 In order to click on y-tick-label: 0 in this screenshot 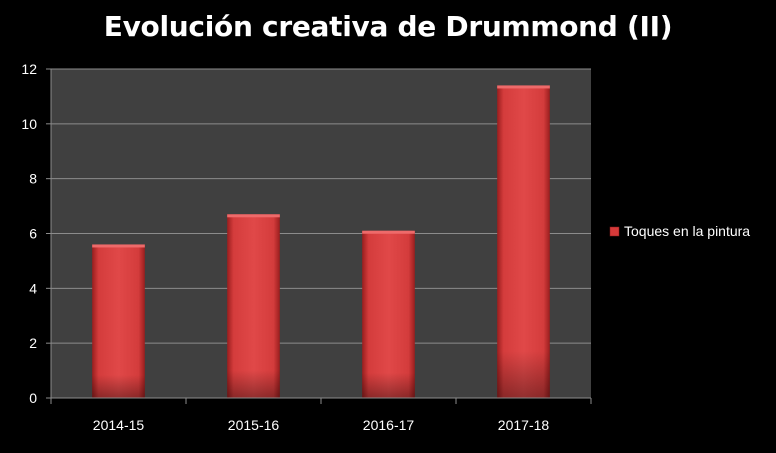, I will do `click(33, 398)`.